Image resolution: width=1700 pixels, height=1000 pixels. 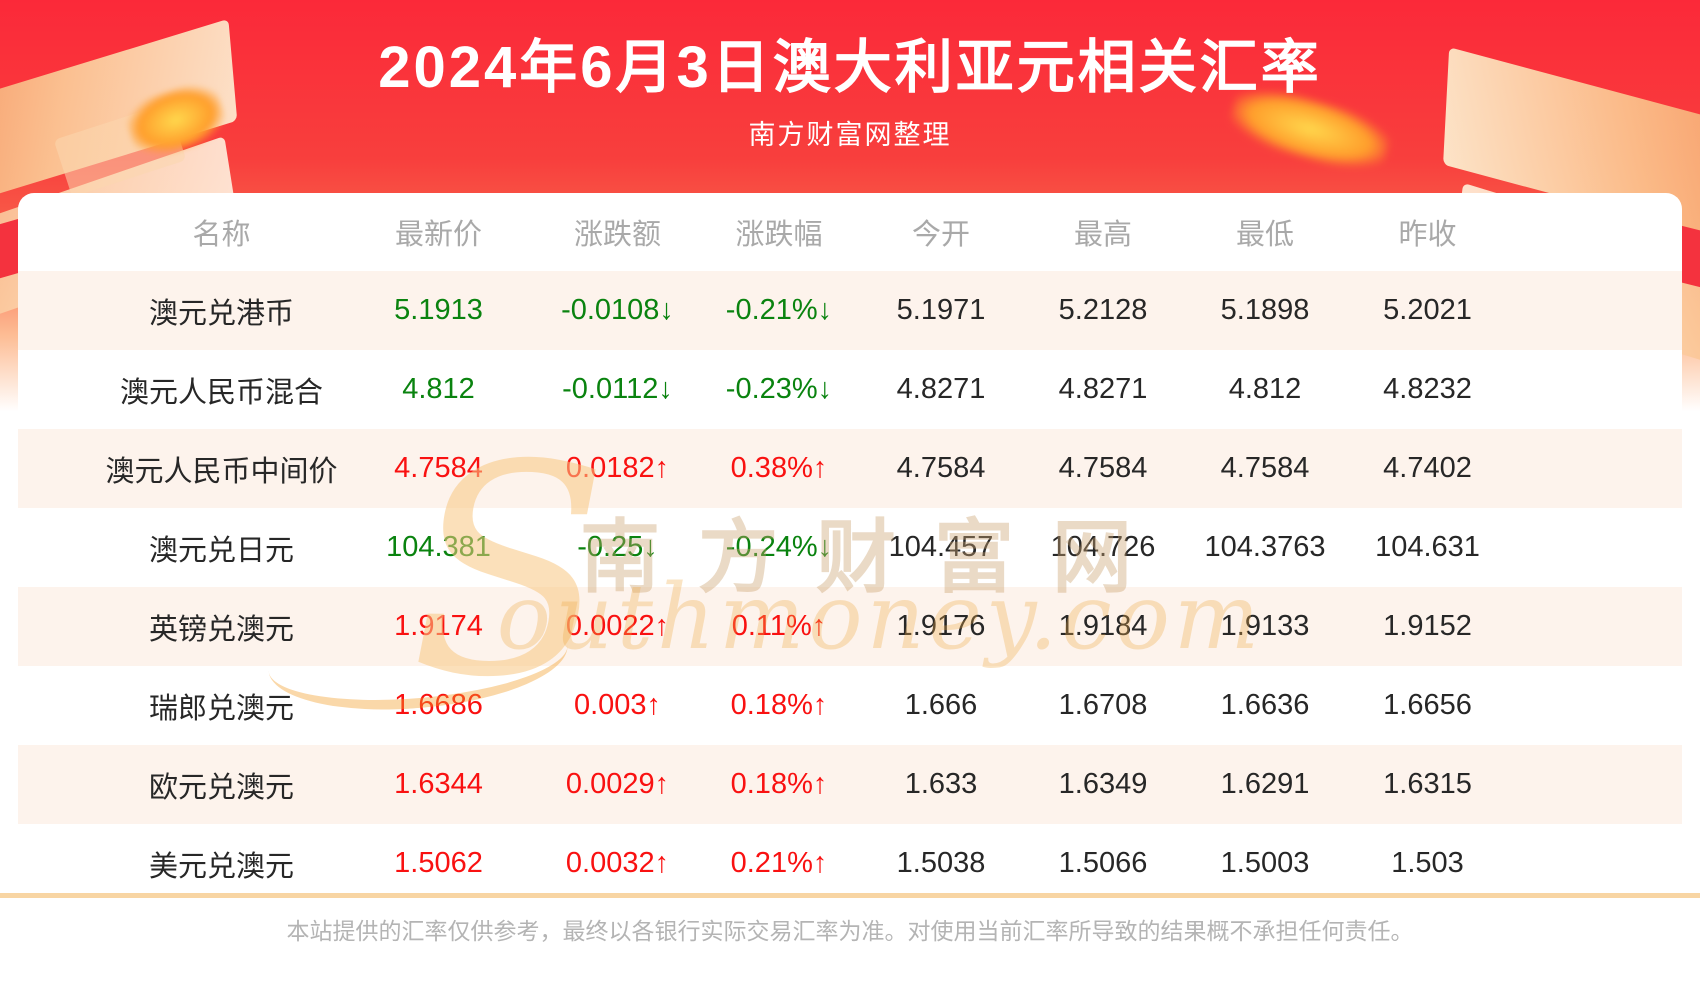 What do you see at coordinates (779, 547) in the screenshot?
I see `cell-change_pct: -0.24%↓` at bounding box center [779, 547].